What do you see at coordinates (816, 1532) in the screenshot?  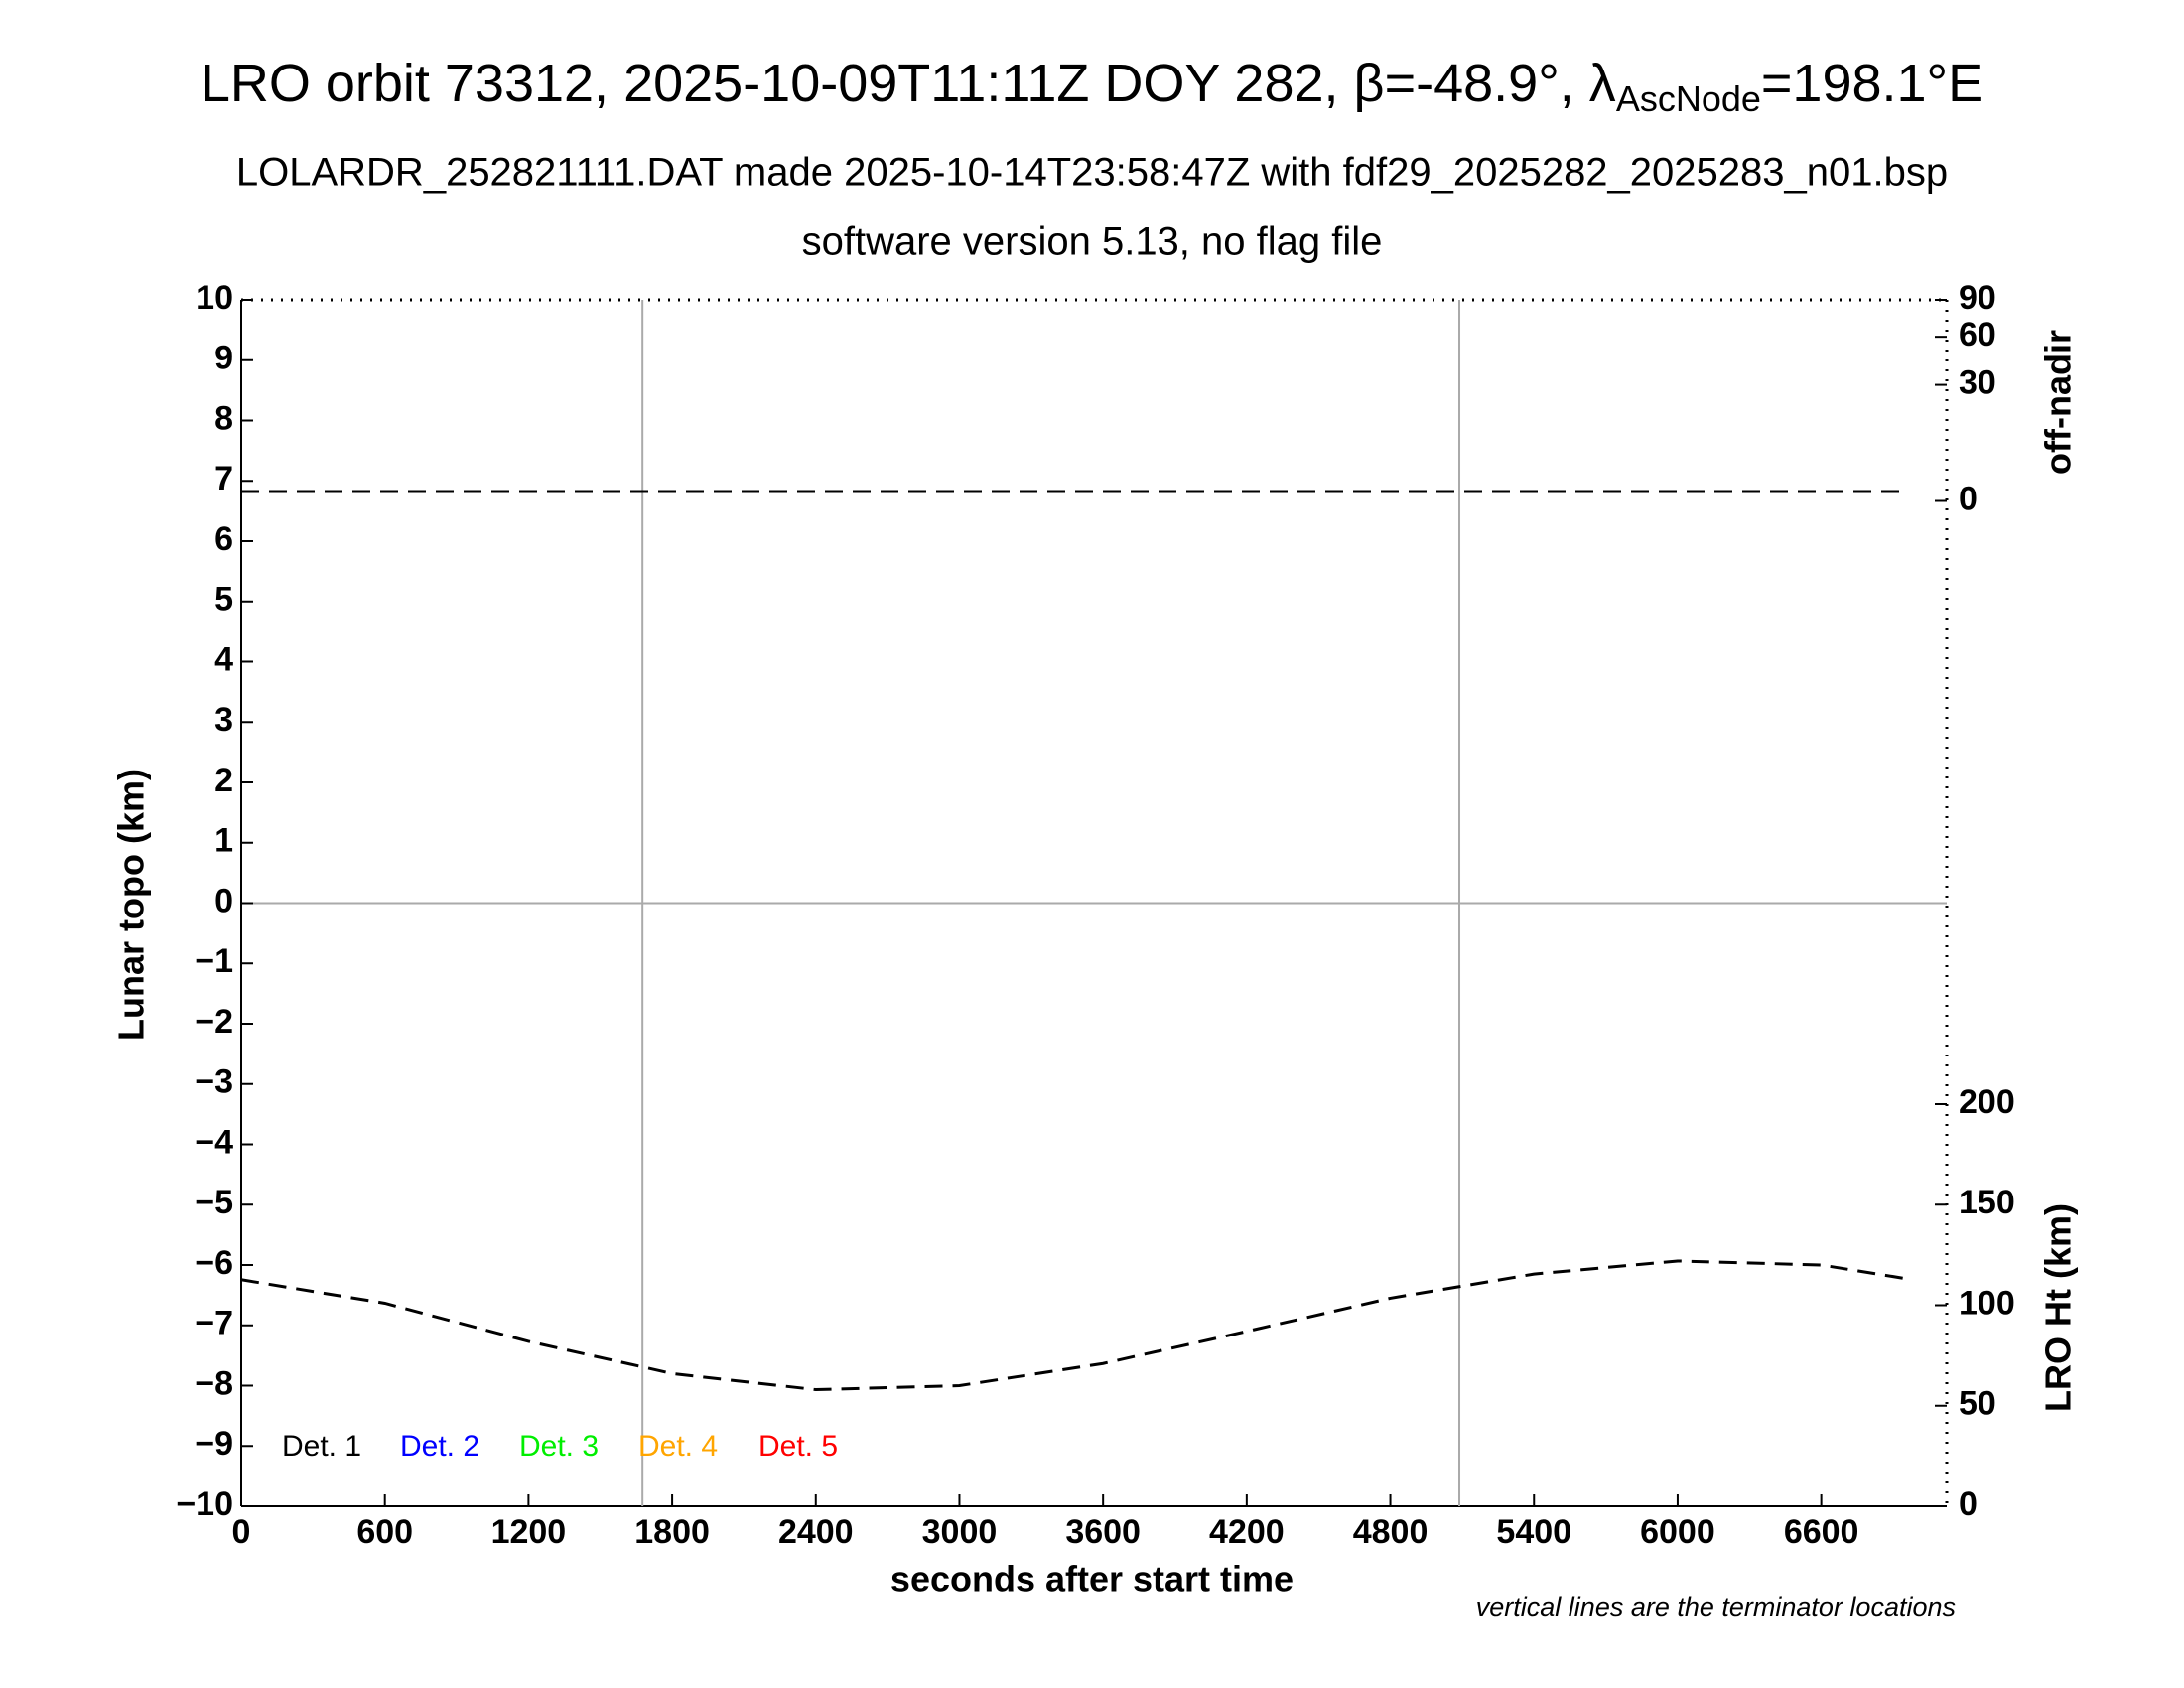 I see `x-tick-label: 2400` at bounding box center [816, 1532].